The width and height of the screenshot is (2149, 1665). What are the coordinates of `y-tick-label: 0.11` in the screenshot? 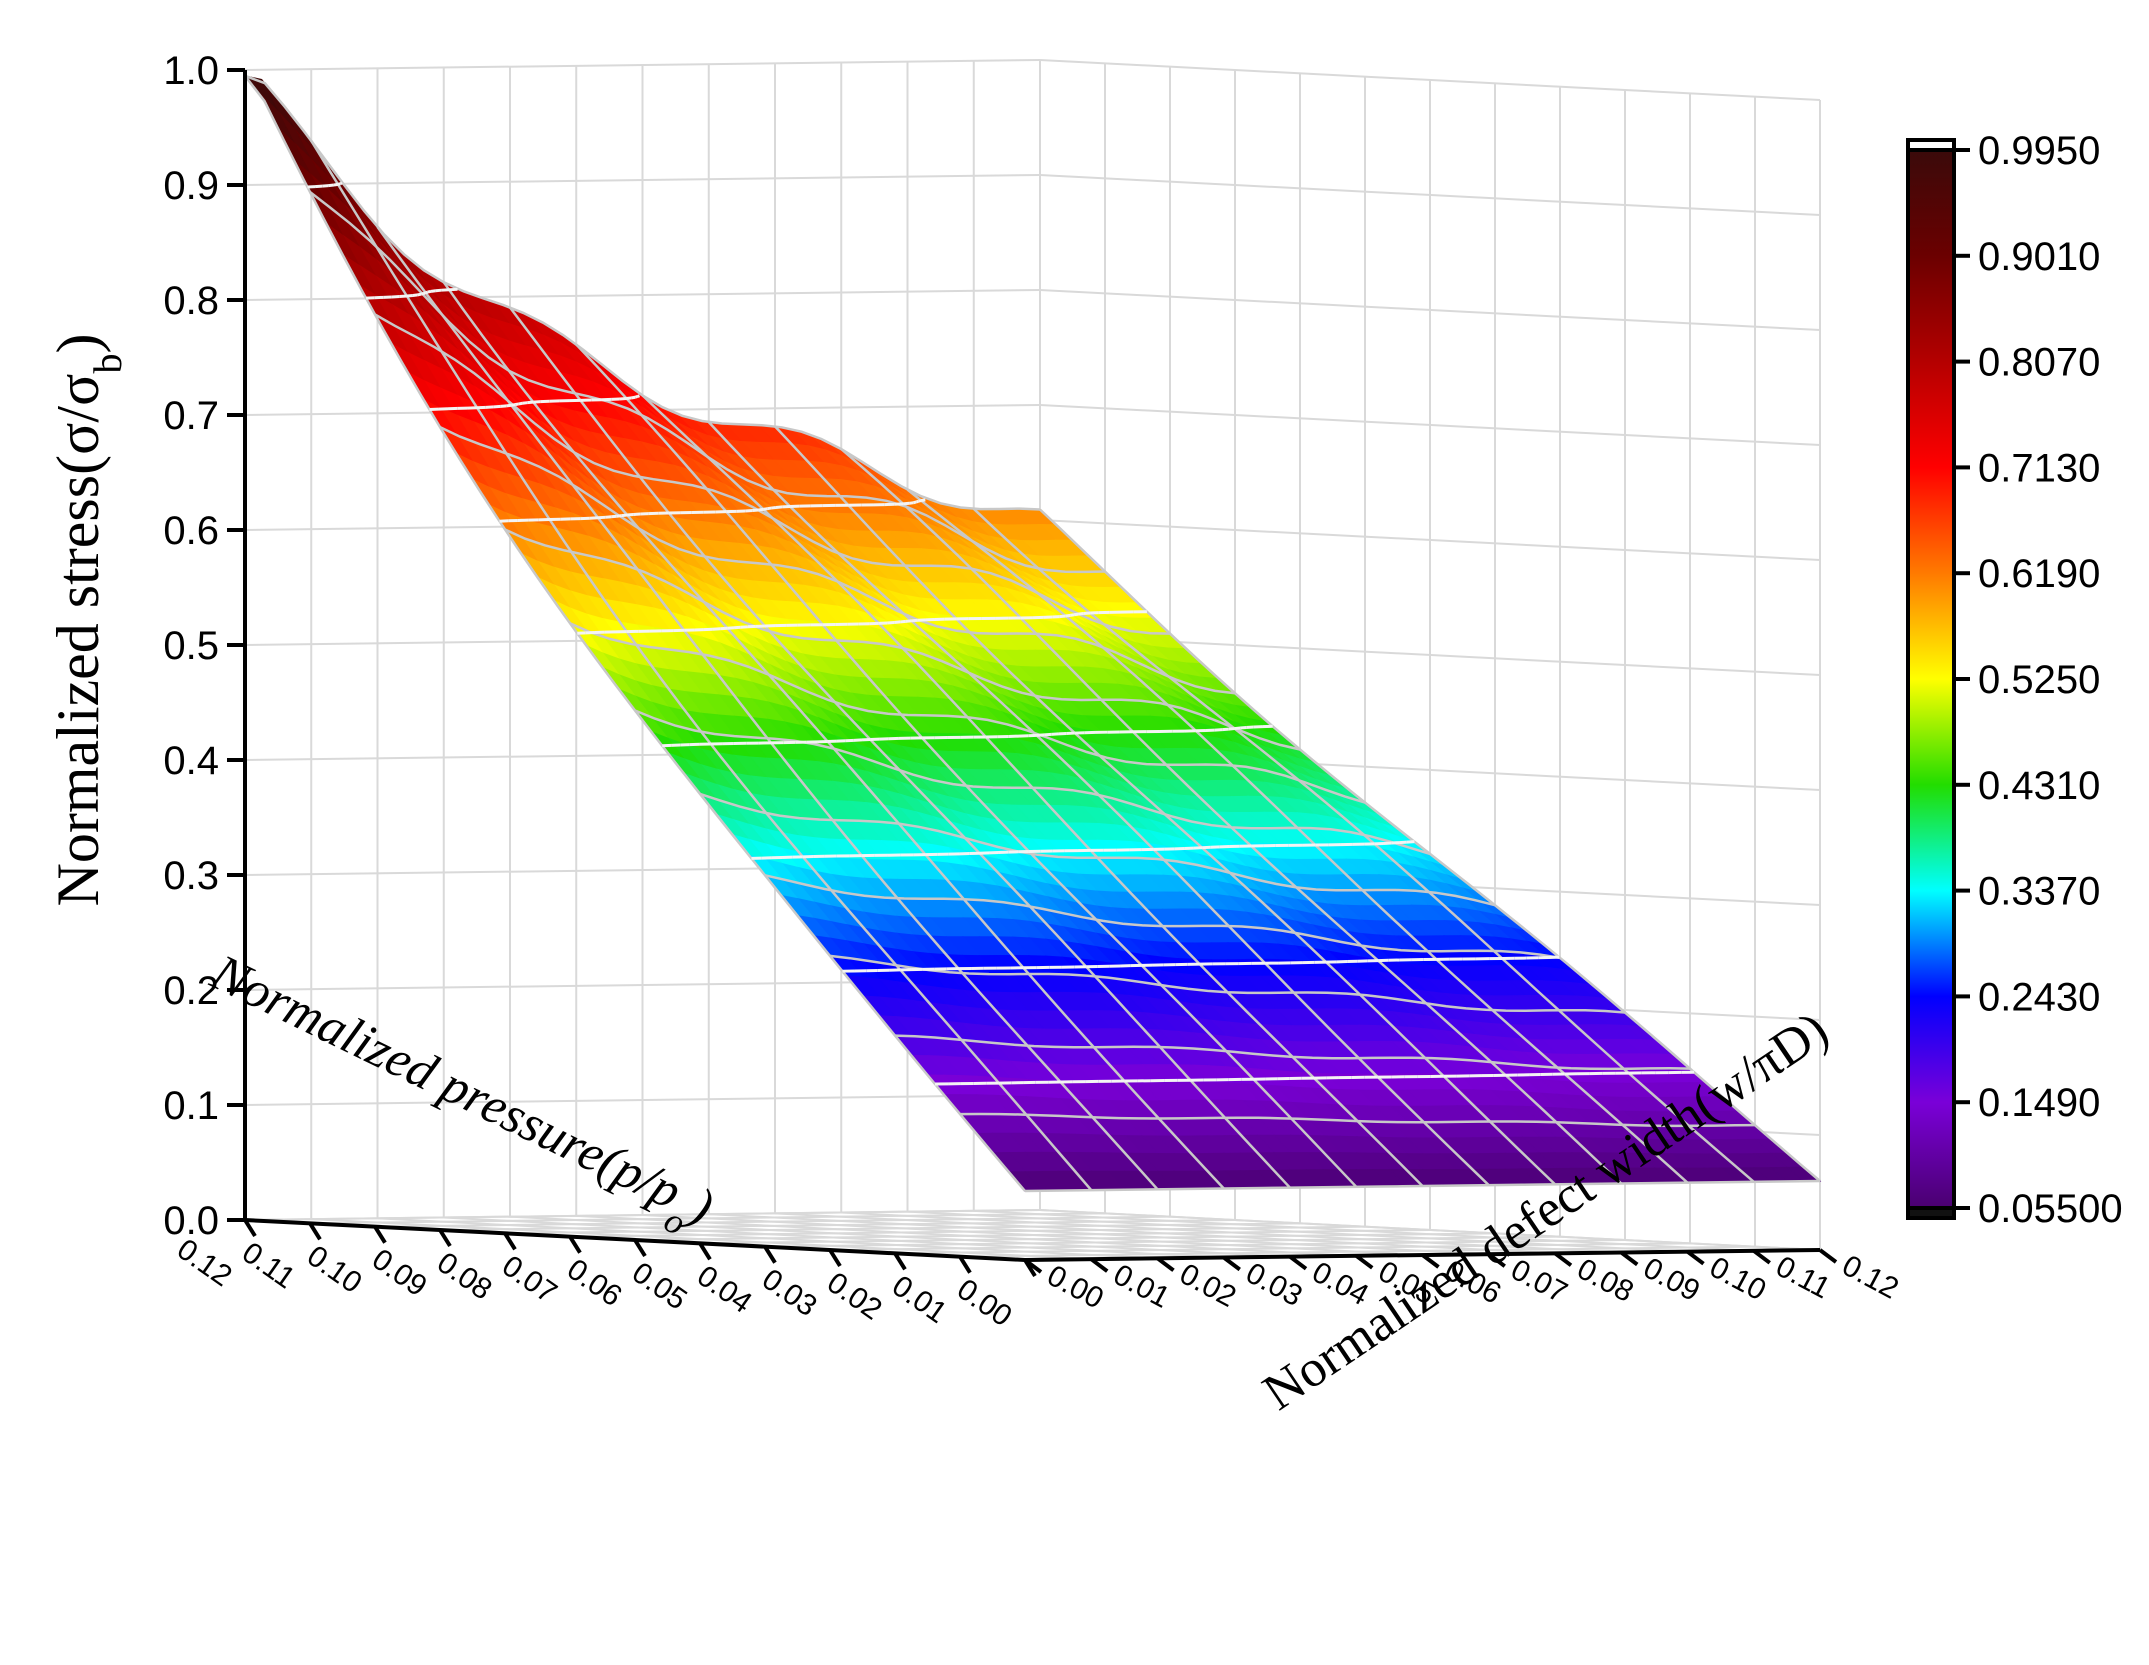 It's located at (268, 1265).